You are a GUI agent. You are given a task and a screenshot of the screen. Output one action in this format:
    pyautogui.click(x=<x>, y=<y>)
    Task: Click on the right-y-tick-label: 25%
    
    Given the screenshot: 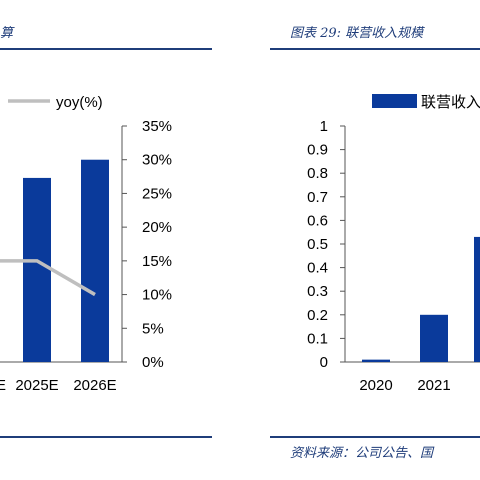 What is the action you would take?
    pyautogui.click(x=157, y=193)
    